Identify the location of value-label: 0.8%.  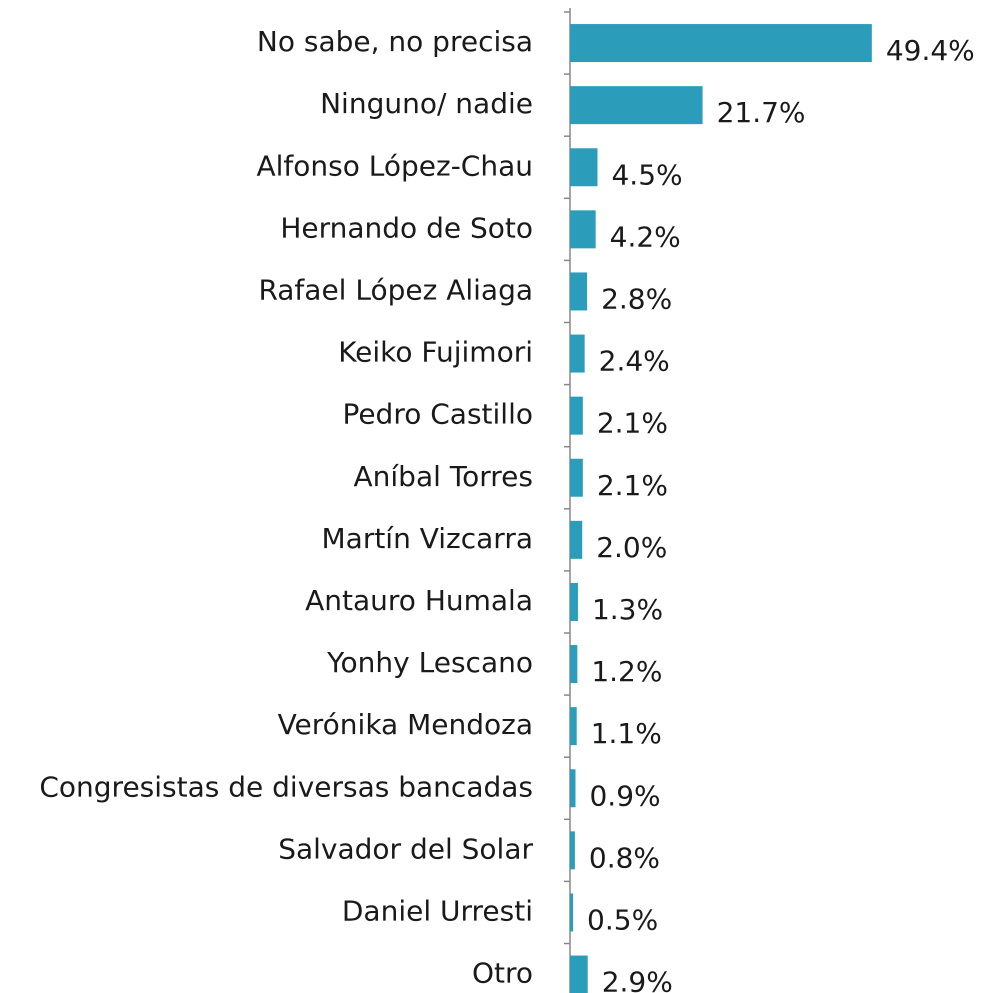
(624, 857).